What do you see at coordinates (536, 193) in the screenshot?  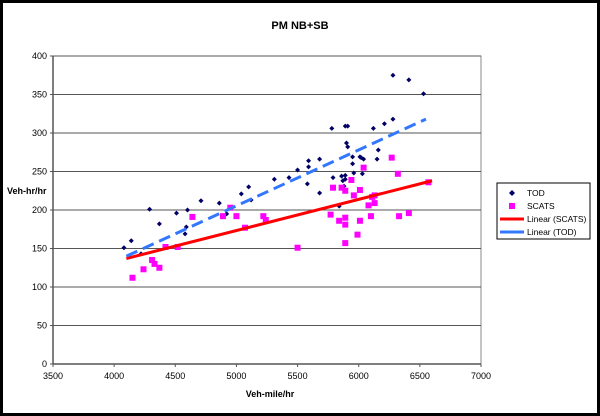 I see `legend-label: TOD` at bounding box center [536, 193].